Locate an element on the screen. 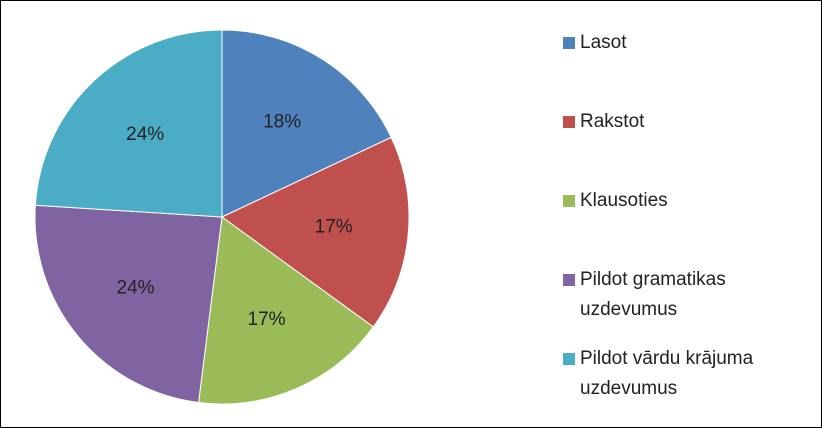 The width and height of the screenshot is (822, 428). legend-label: Pildot vārdu krājuma uzdevumus is located at coordinates (667, 373).